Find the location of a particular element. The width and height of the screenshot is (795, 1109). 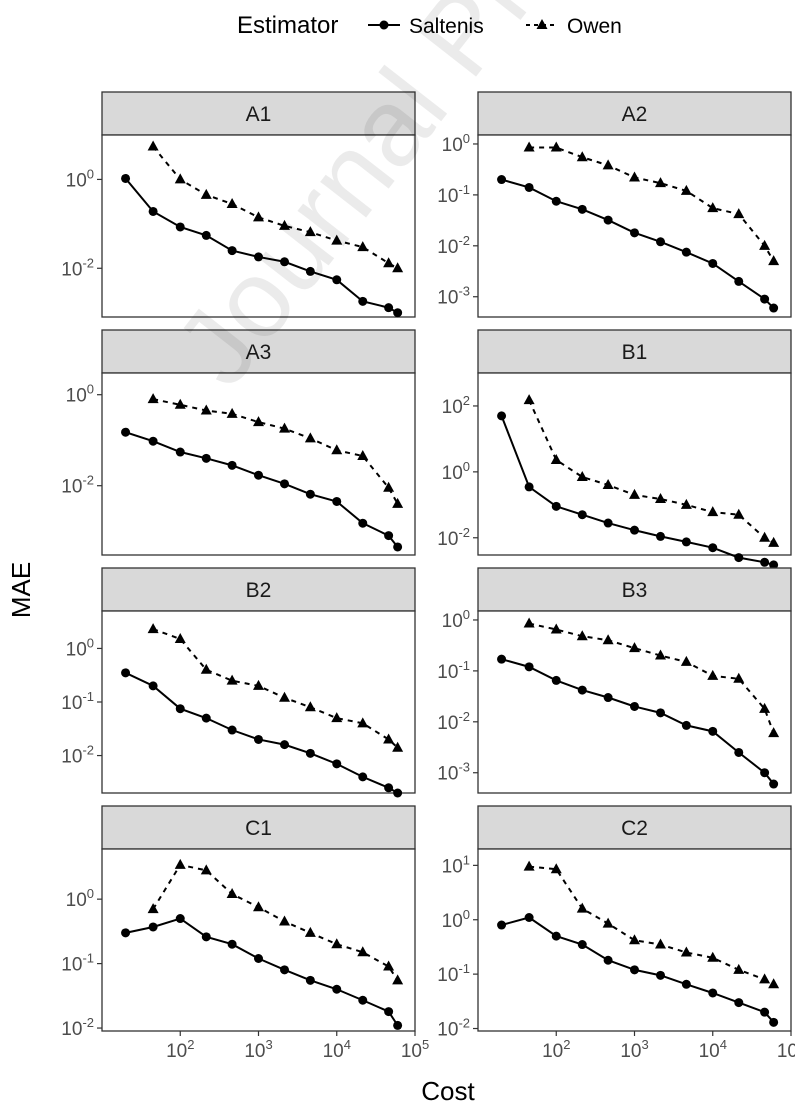

legend-key-owen is located at coordinates (542, 24).